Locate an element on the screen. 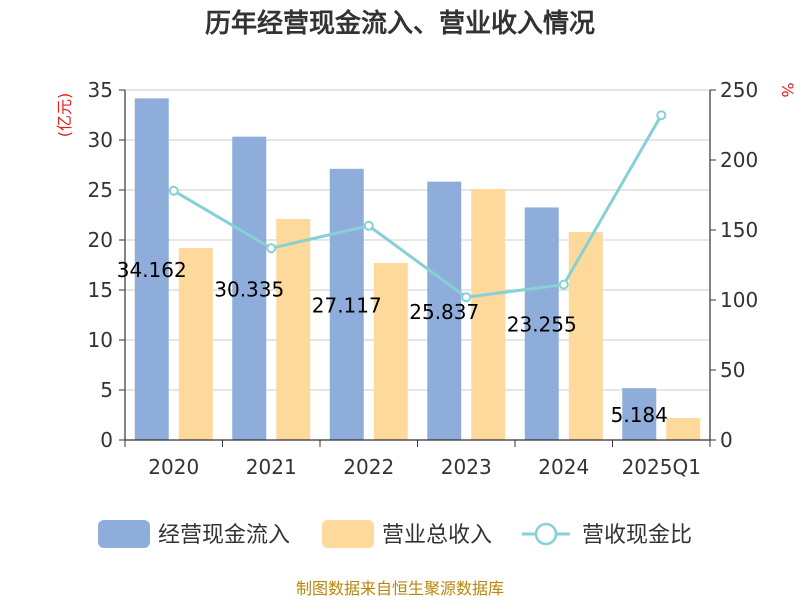 Image resolution: width=800 pixels, height=600 pixels. data-label: 23.255 is located at coordinates (542, 325).